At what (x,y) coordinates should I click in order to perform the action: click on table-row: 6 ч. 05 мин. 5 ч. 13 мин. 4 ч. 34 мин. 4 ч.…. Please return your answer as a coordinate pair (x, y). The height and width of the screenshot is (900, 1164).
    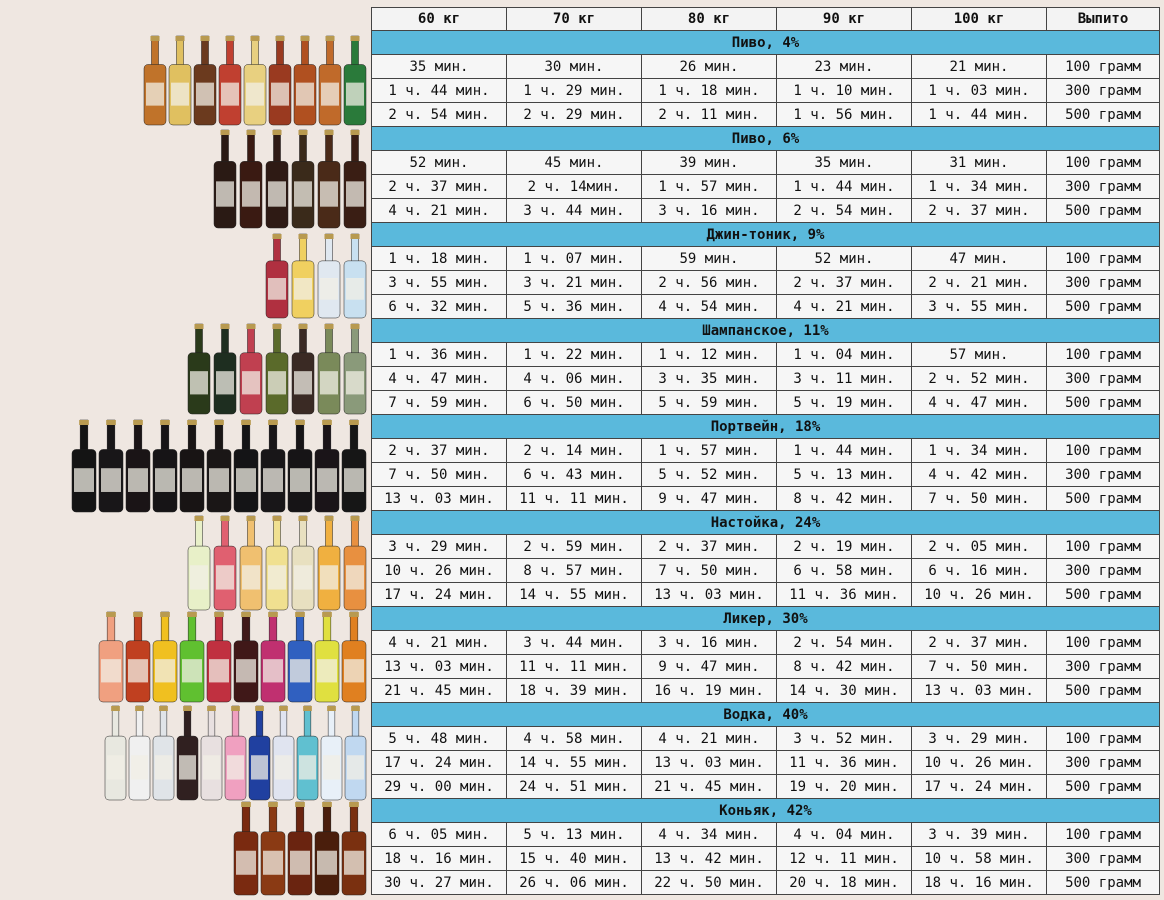
    Looking at the image, I should click on (765, 834).